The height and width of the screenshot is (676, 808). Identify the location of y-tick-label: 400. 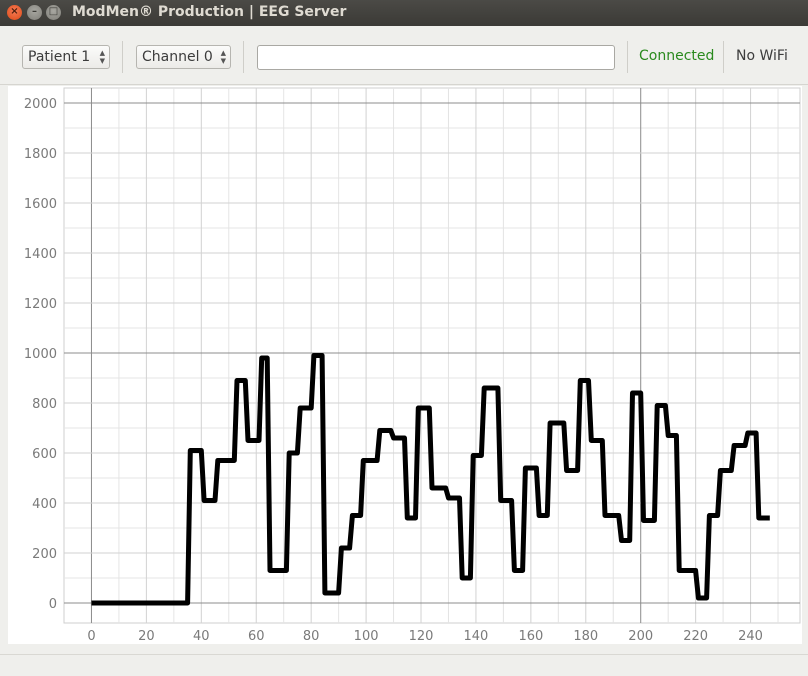
(44, 504).